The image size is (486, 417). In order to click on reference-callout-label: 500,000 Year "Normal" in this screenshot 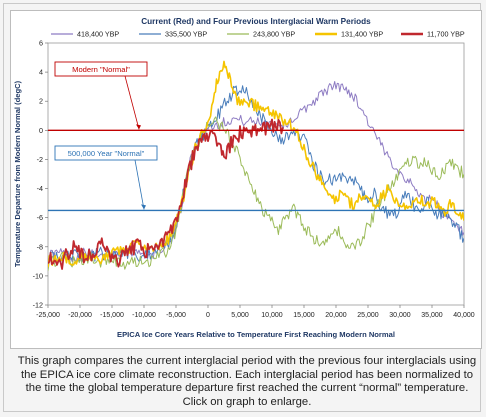, I will do `click(106, 153)`.